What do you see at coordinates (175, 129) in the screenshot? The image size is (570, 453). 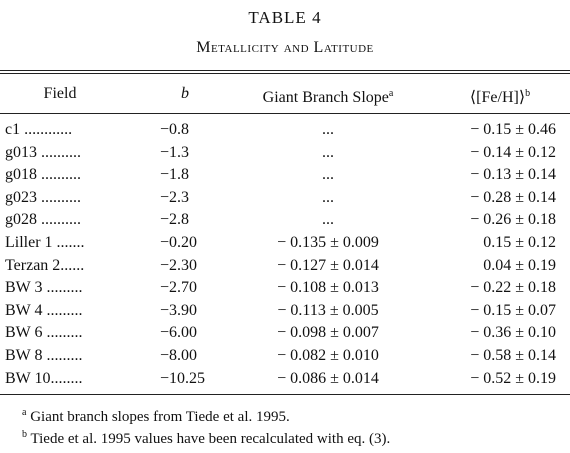 I see `table-cell: −0.8` at bounding box center [175, 129].